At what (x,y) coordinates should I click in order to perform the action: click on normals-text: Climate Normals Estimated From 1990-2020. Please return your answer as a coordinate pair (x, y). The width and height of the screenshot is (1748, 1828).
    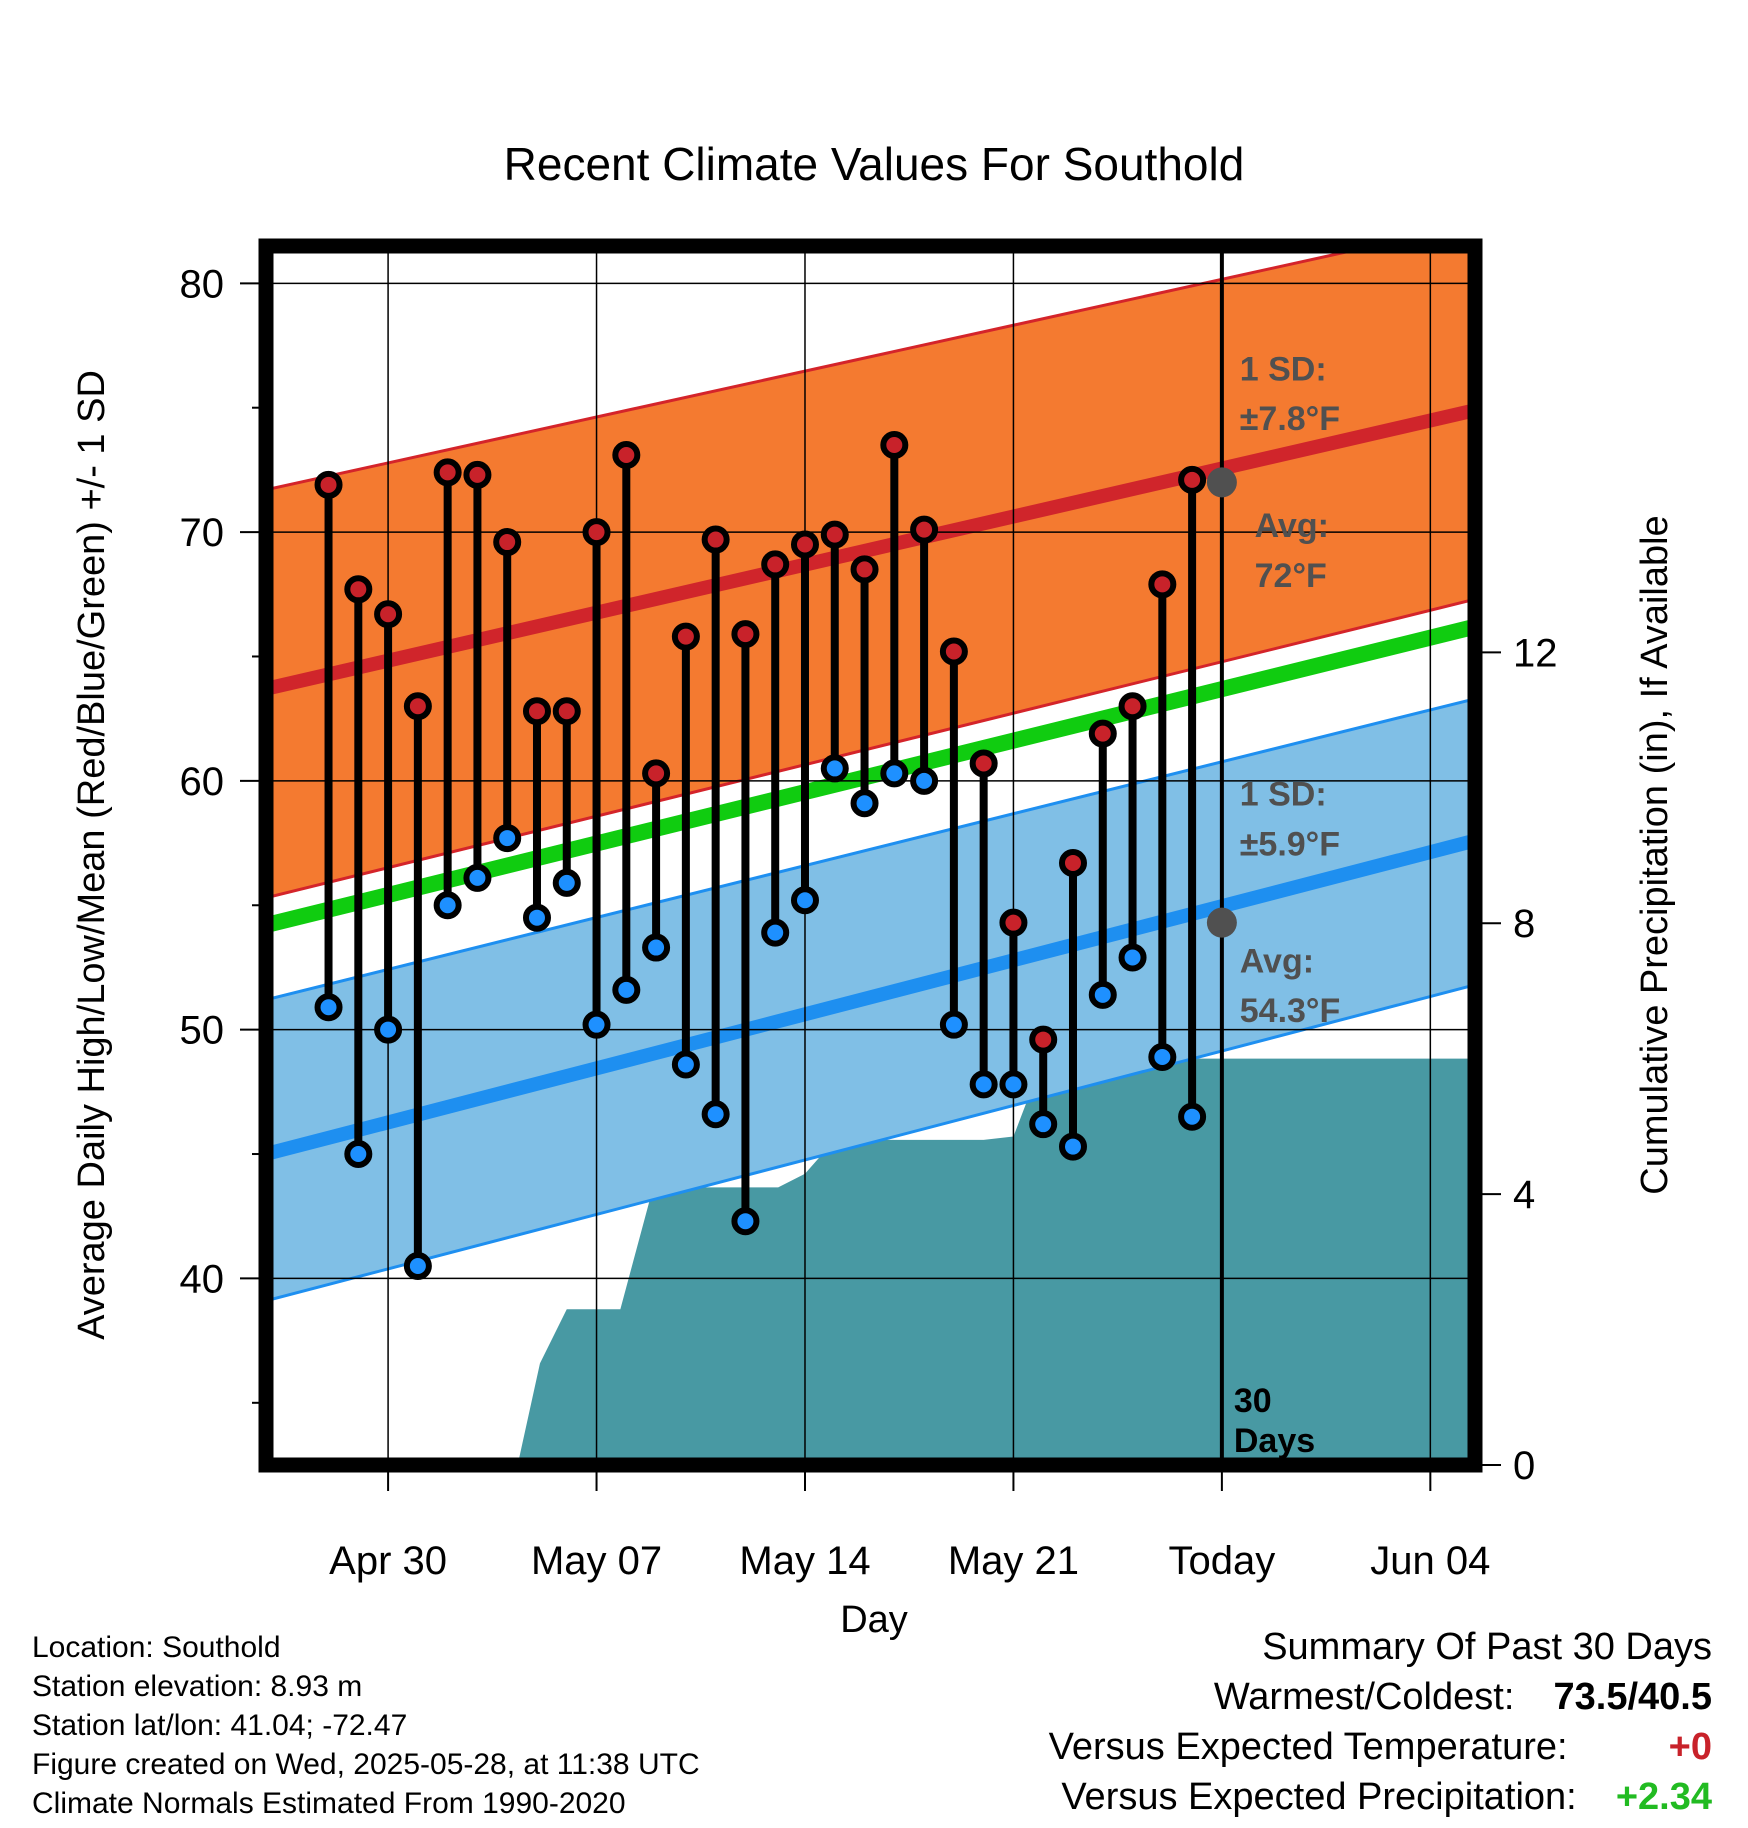
    Looking at the image, I should click on (329, 1803).